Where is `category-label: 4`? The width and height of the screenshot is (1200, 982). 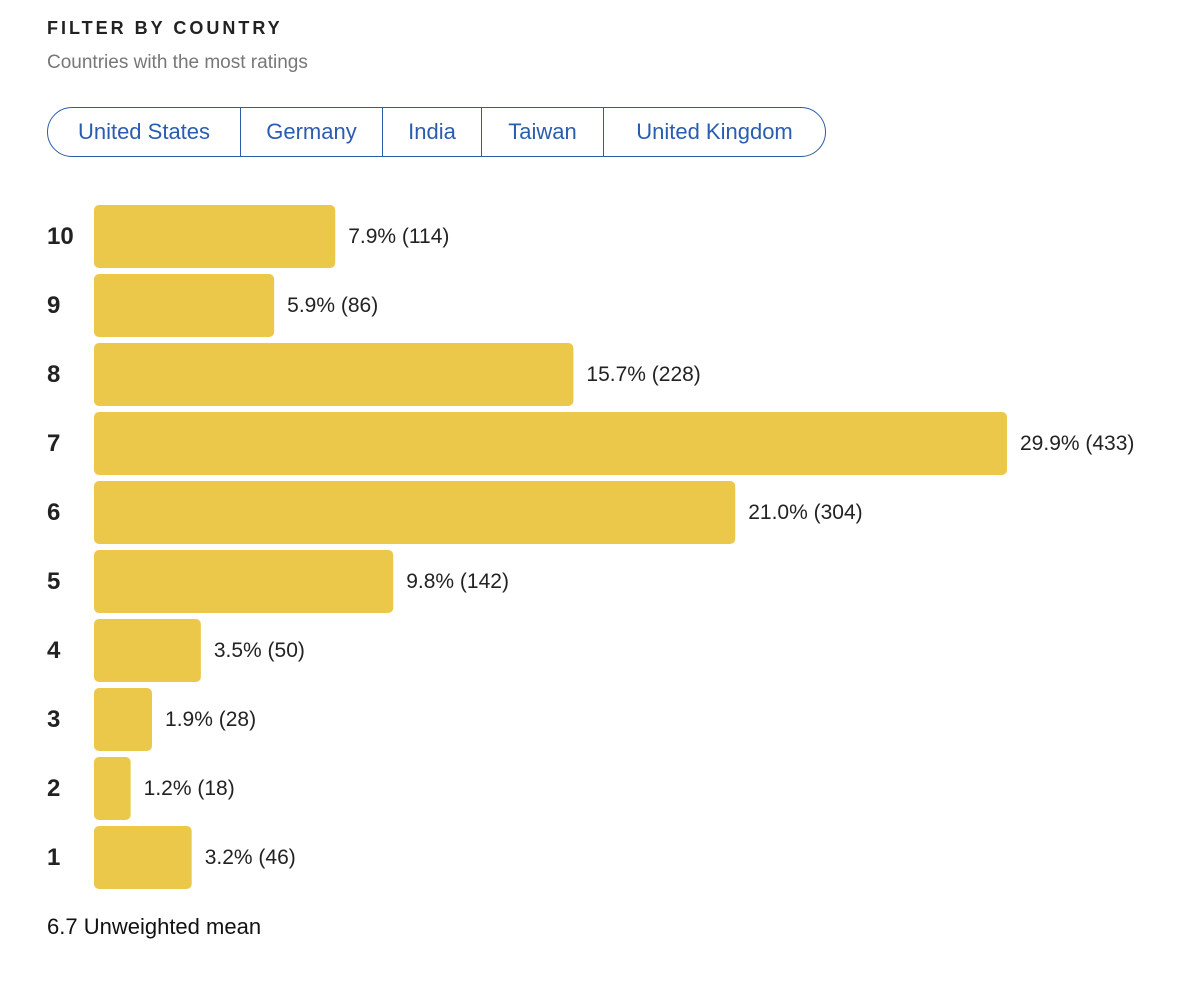 category-label: 4 is located at coordinates (54, 650).